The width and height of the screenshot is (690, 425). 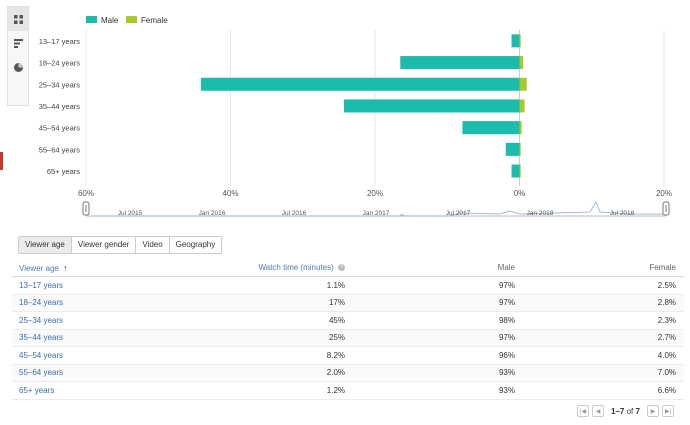 I want to click on x-tick-label: 0%, so click(x=520, y=193).